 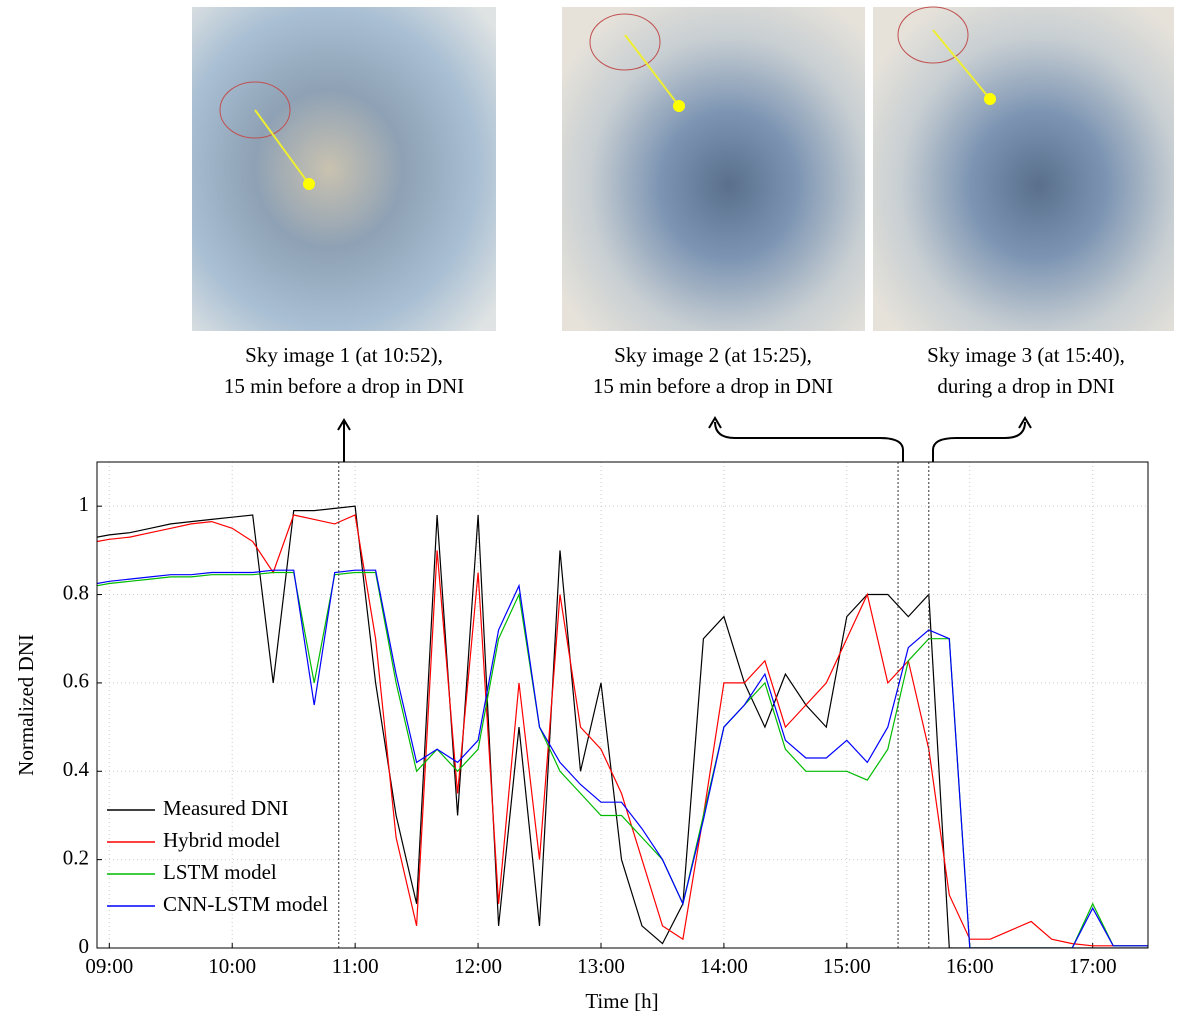 What do you see at coordinates (220, 872) in the screenshot?
I see `legend-label: LSTM model` at bounding box center [220, 872].